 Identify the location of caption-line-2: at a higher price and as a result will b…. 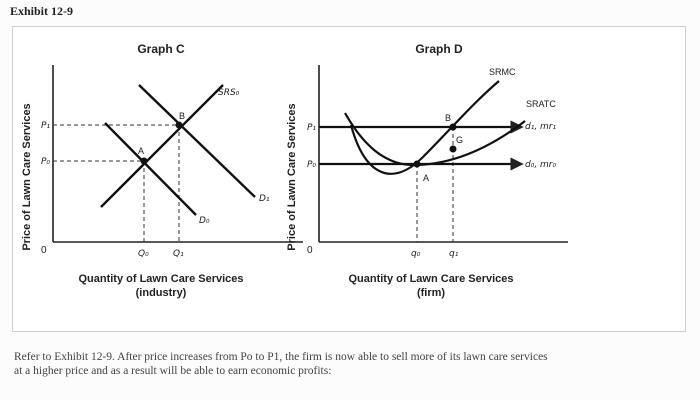
(173, 371).